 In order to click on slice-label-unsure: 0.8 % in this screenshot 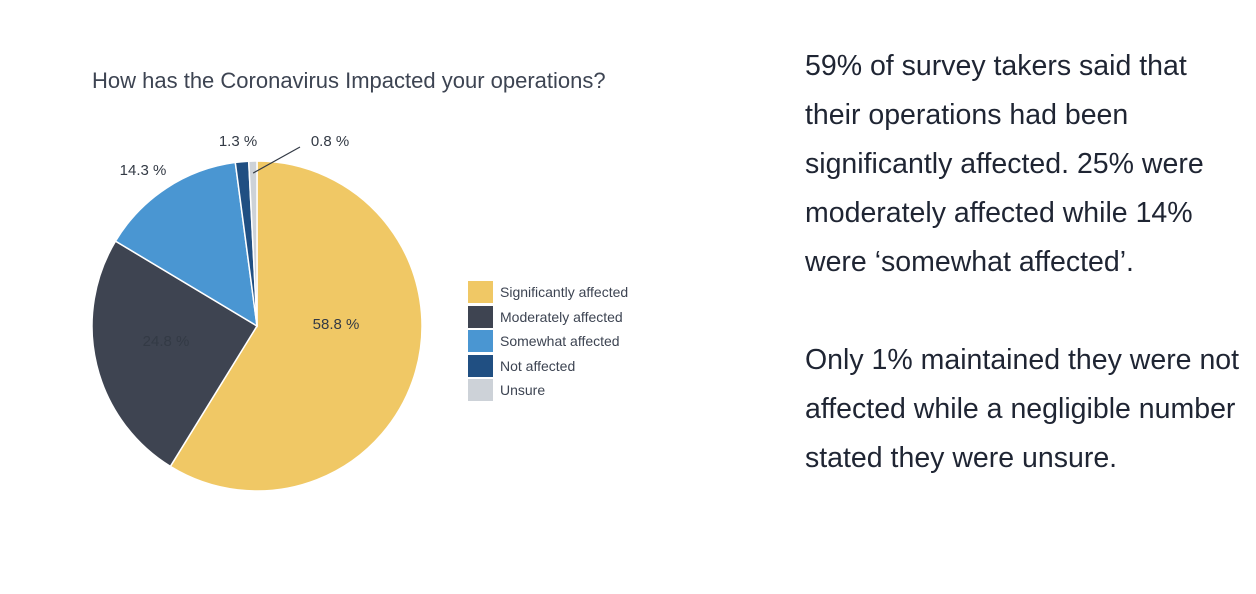, I will do `click(330, 141)`.